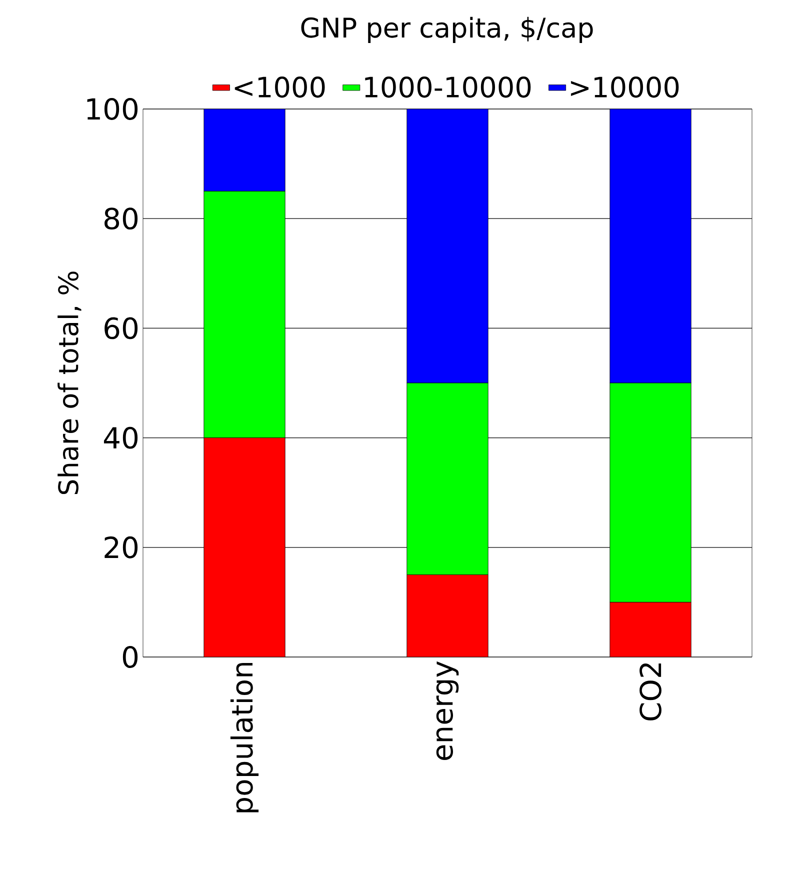 The width and height of the screenshot is (800, 891). What do you see at coordinates (112, 109) in the screenshot?
I see `y-tick-label: 100` at bounding box center [112, 109].